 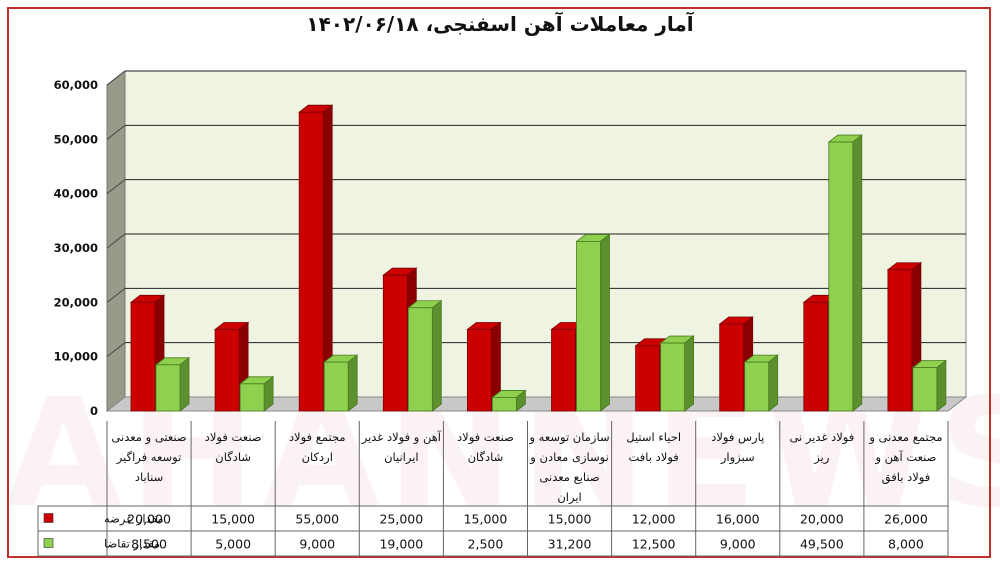 I want to click on x-category-label: صنایع معدنی, so click(x=569, y=477).